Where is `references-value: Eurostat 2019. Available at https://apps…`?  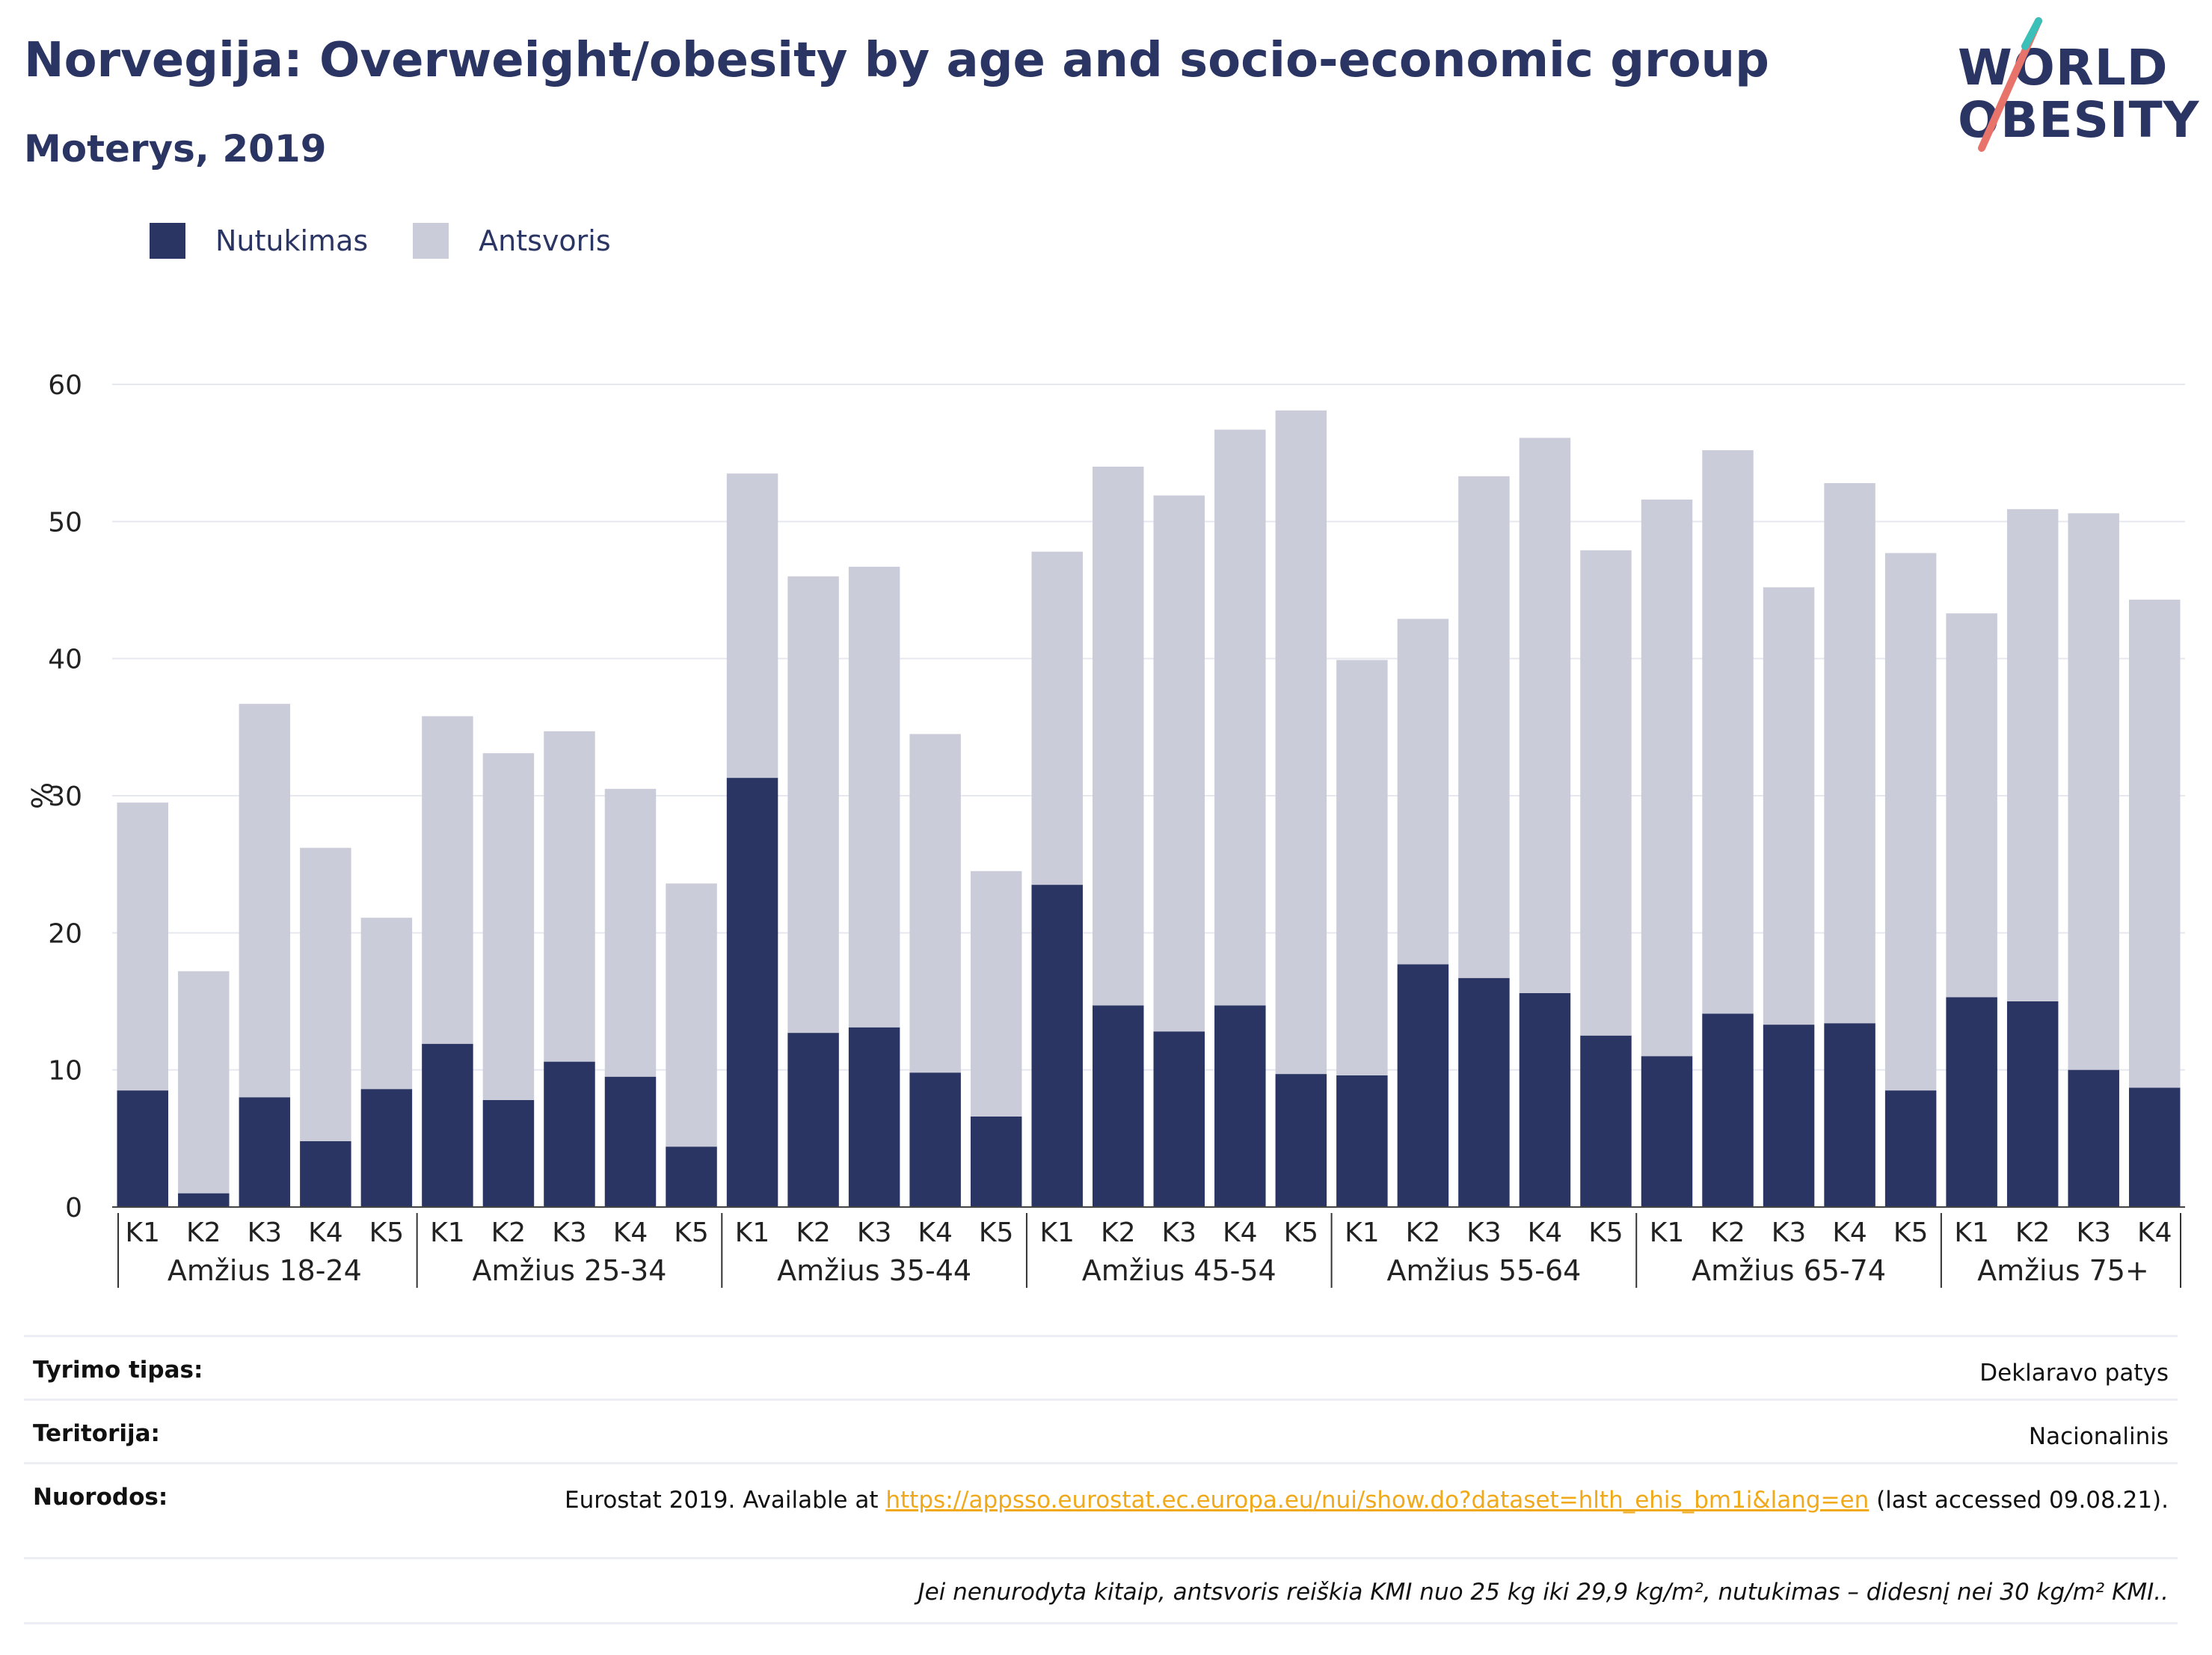 references-value: Eurostat 2019. Available at https://apps… is located at coordinates (1367, 1520).